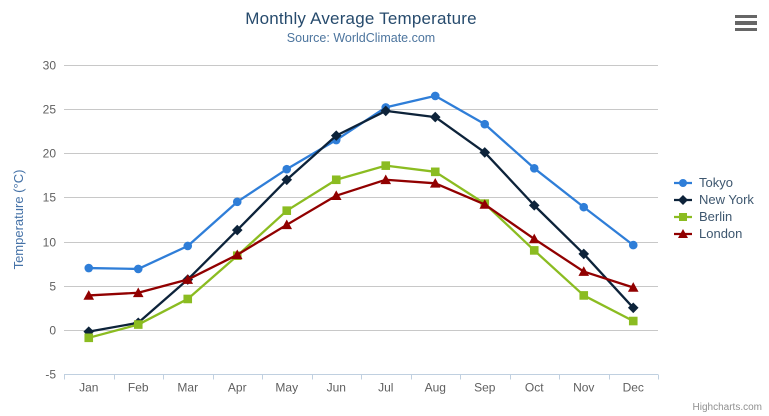 The image size is (769, 416). What do you see at coordinates (683, 233) in the screenshot?
I see `triangle-legend-marker-icon` at bounding box center [683, 233].